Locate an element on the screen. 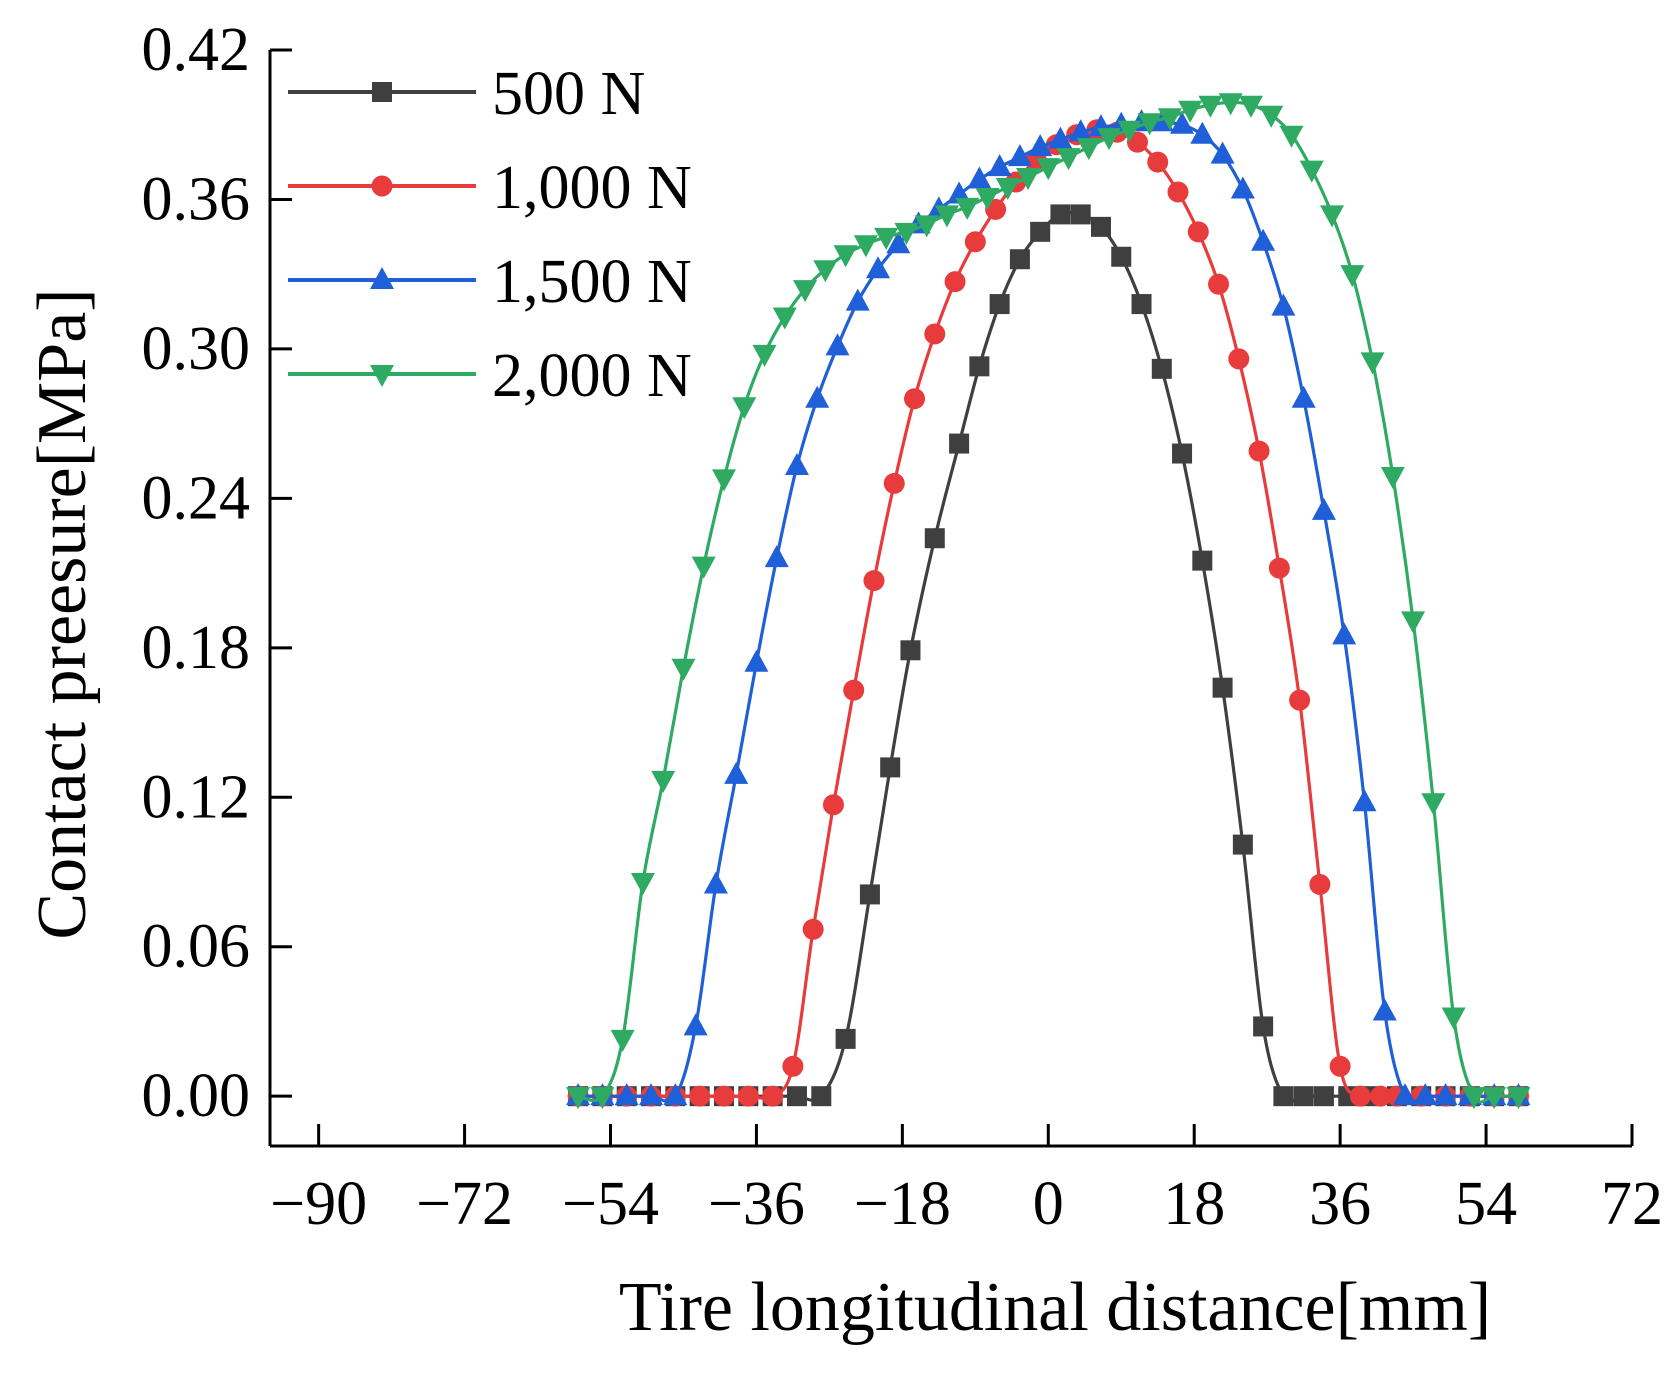 This screenshot has height=1373, width=1678. legend-label: 2,000 N is located at coordinates (592, 376).